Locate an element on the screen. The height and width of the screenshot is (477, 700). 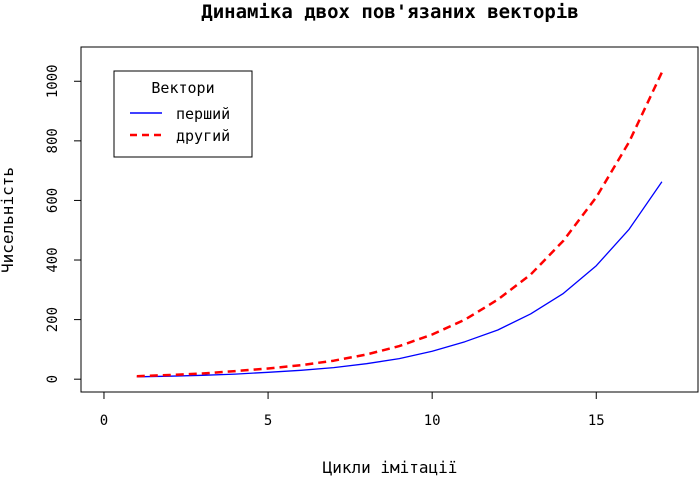
y-tick-label: 0 is located at coordinates (53, 379).